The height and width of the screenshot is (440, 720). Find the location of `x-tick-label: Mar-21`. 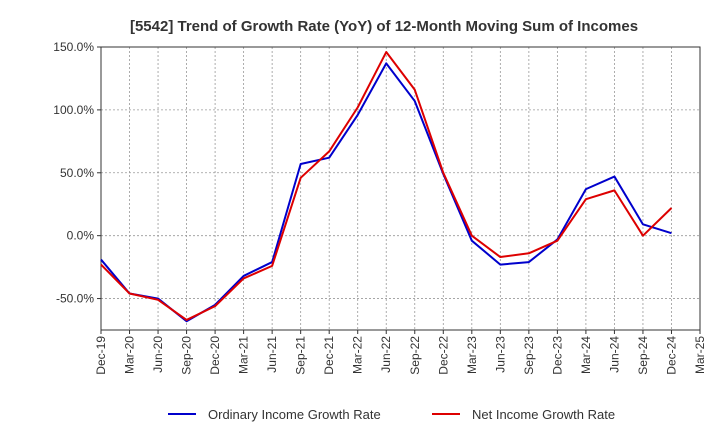

x-tick-label: Mar-21 is located at coordinates (244, 355).